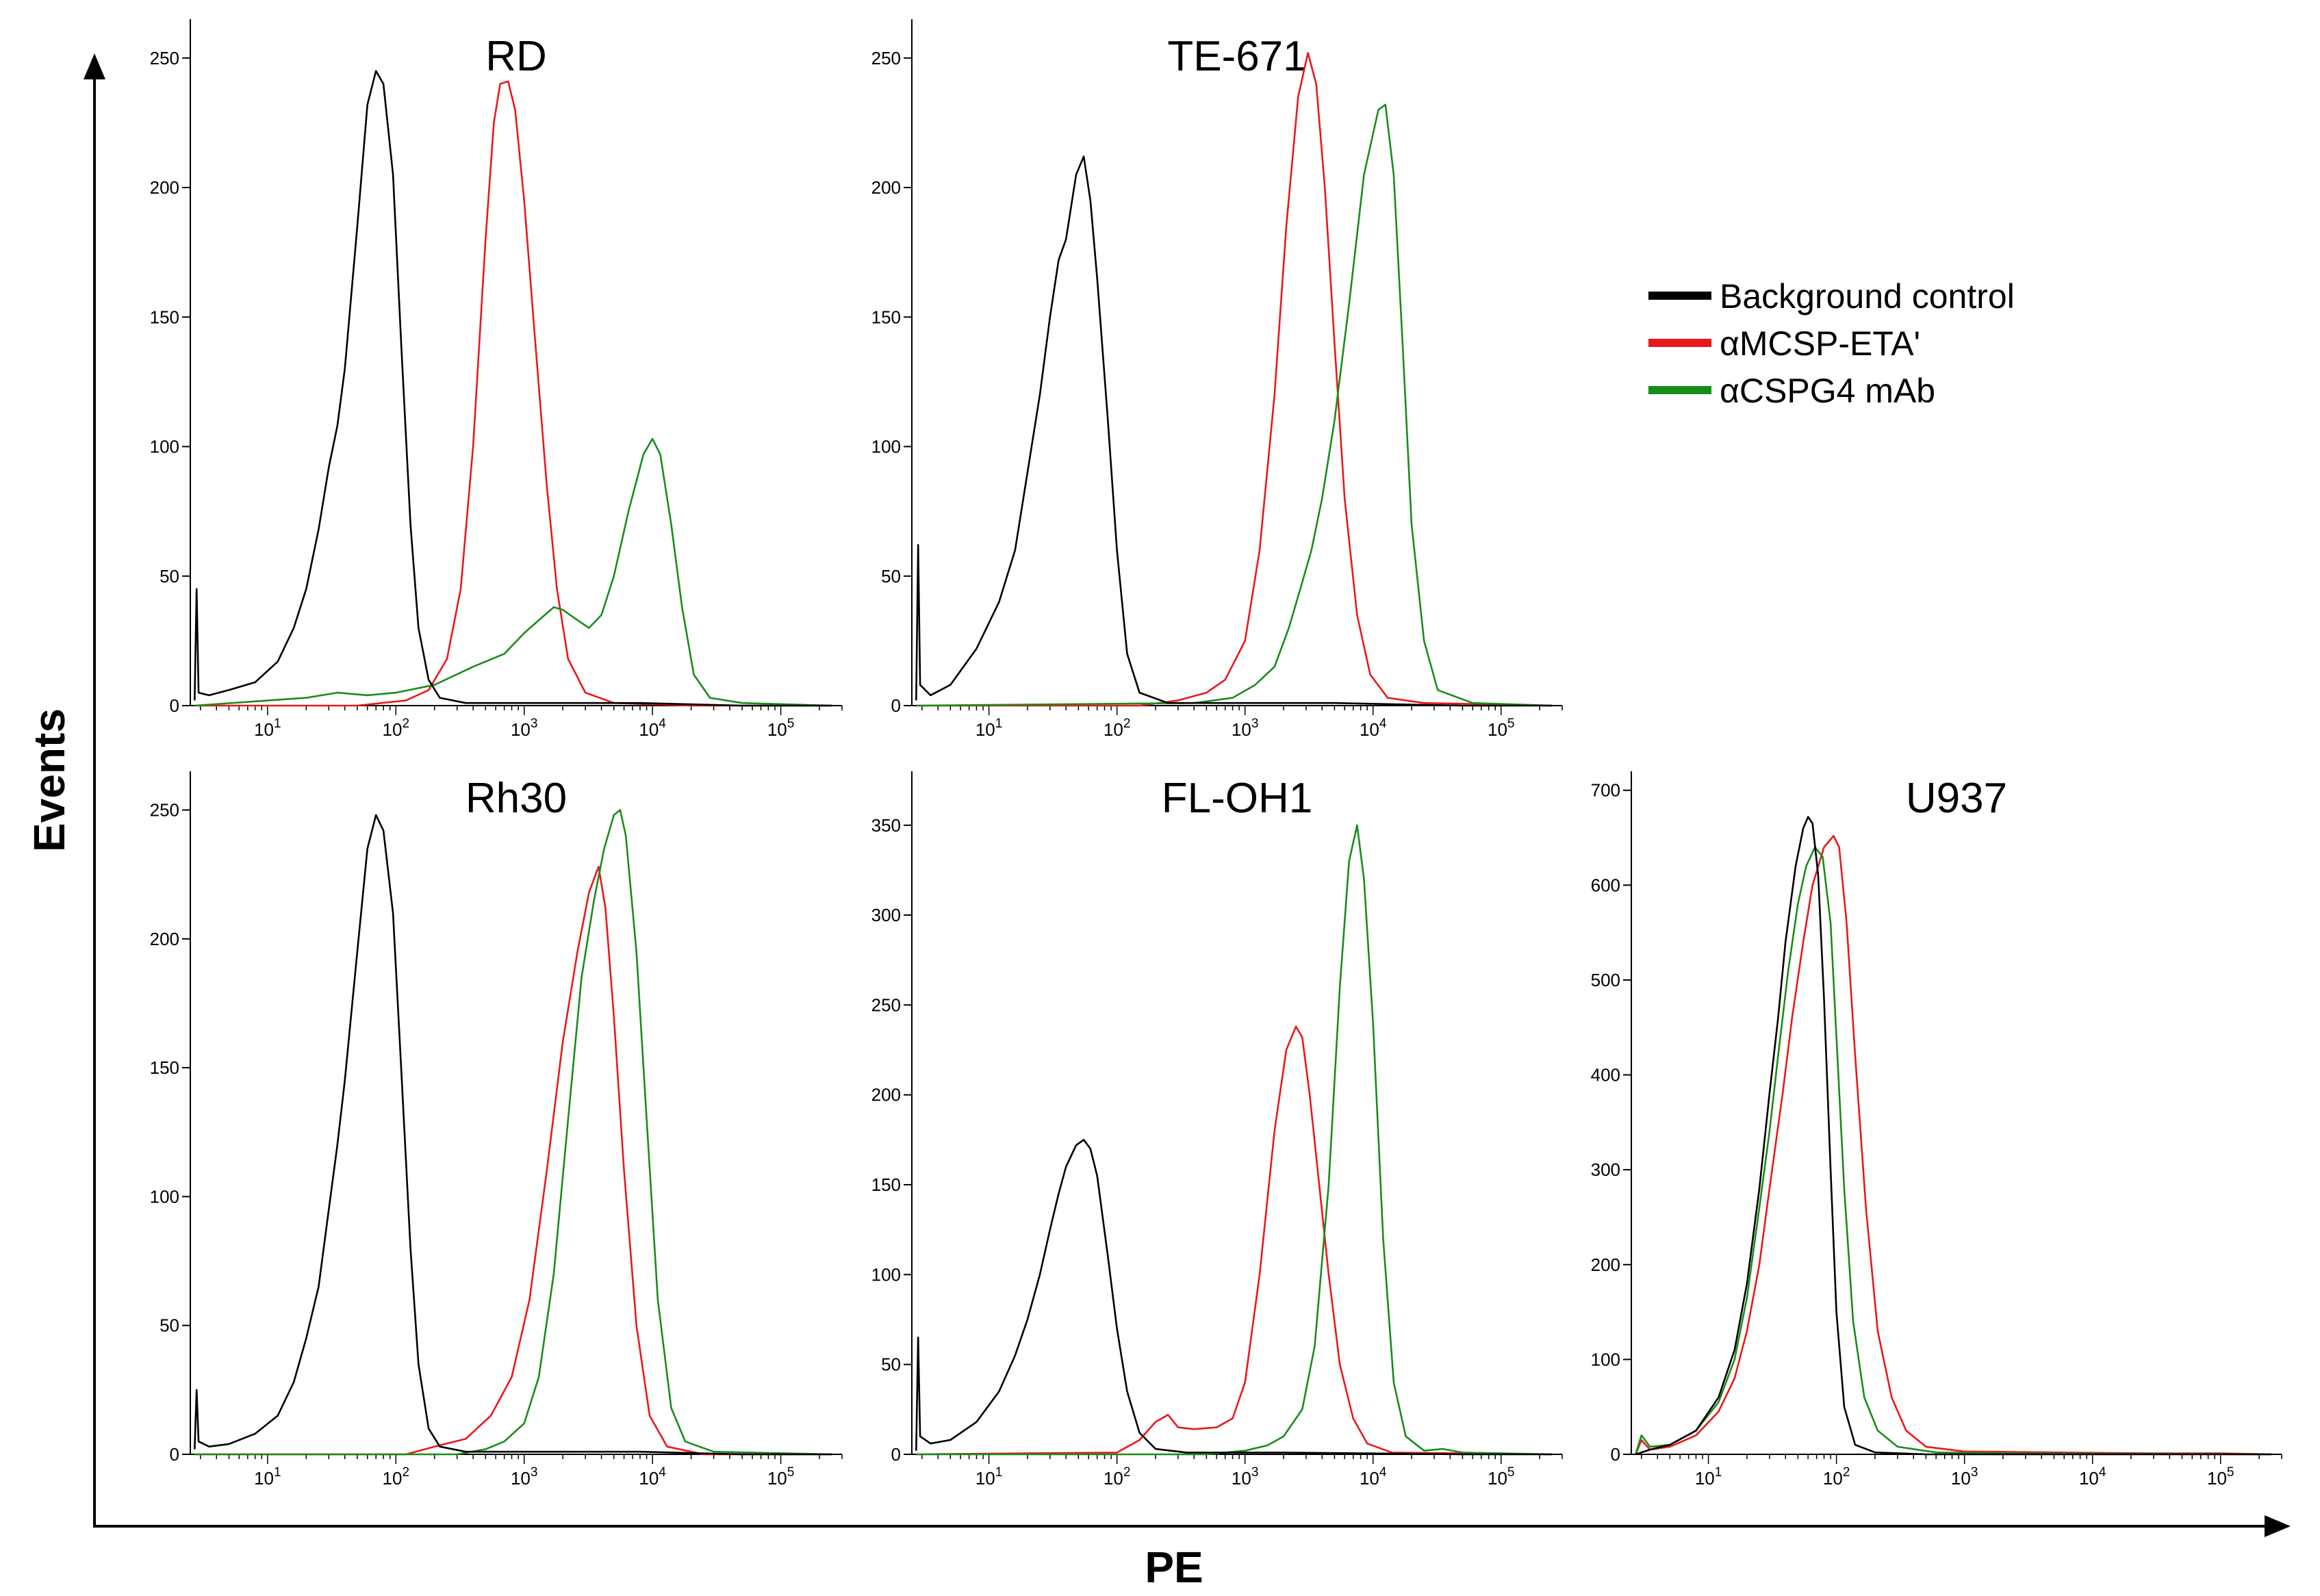 The image size is (2320, 1596). I want to click on panel-title: TE-671, so click(1236, 56).